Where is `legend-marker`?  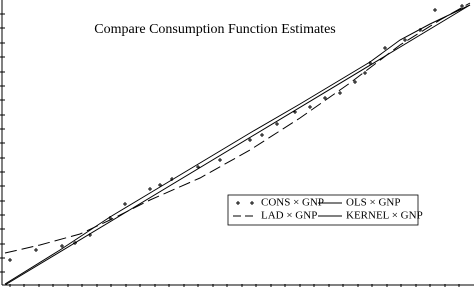
legend-marker is located at coordinates (245, 203).